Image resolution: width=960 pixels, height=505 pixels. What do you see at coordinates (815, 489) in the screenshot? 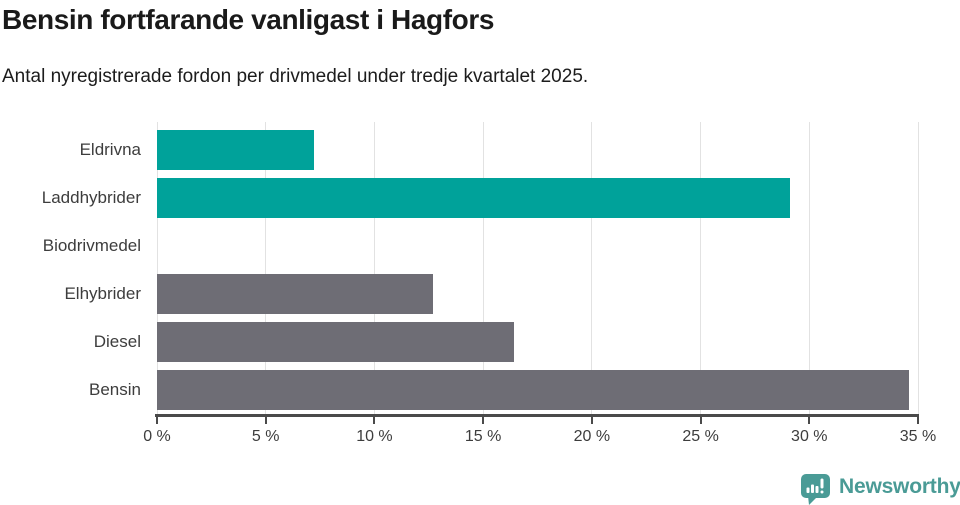
I see `newsworthy-logo-icon` at bounding box center [815, 489].